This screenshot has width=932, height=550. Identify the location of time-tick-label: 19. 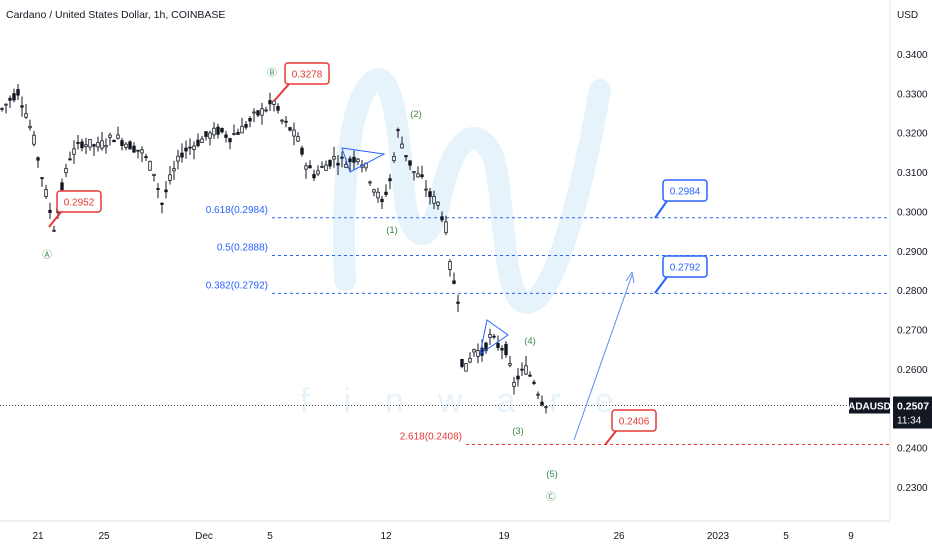
(504, 536).